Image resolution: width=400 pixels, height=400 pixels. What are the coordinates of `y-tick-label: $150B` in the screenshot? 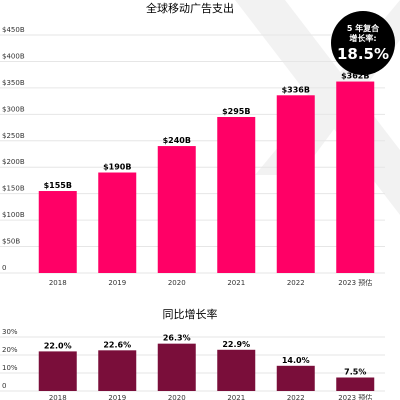 It's located at (13, 189).